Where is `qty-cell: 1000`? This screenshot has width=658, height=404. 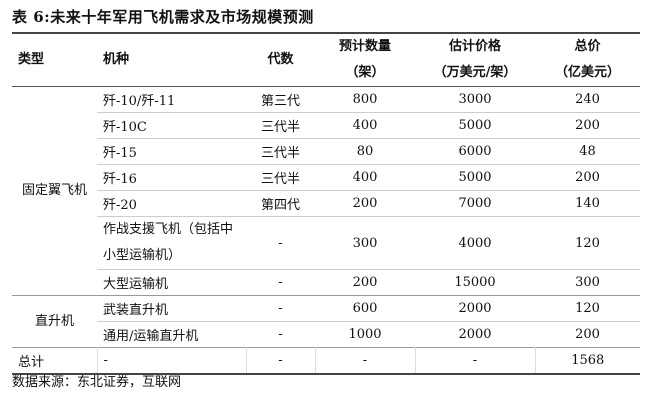 qty-cell: 1000 is located at coordinates (365, 334).